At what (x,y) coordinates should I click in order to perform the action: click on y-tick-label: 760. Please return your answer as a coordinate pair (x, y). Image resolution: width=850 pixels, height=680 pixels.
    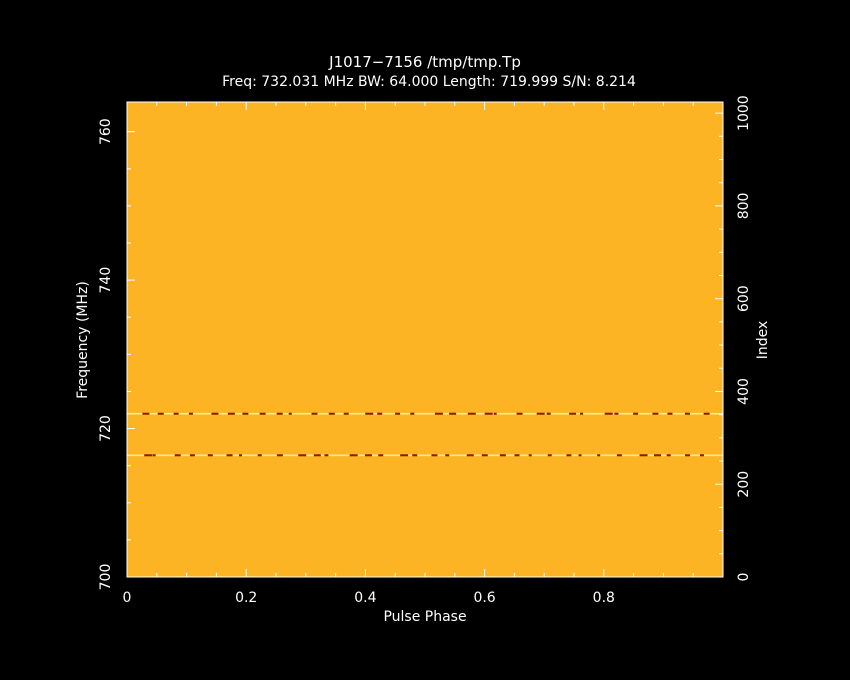
    Looking at the image, I should click on (106, 131).